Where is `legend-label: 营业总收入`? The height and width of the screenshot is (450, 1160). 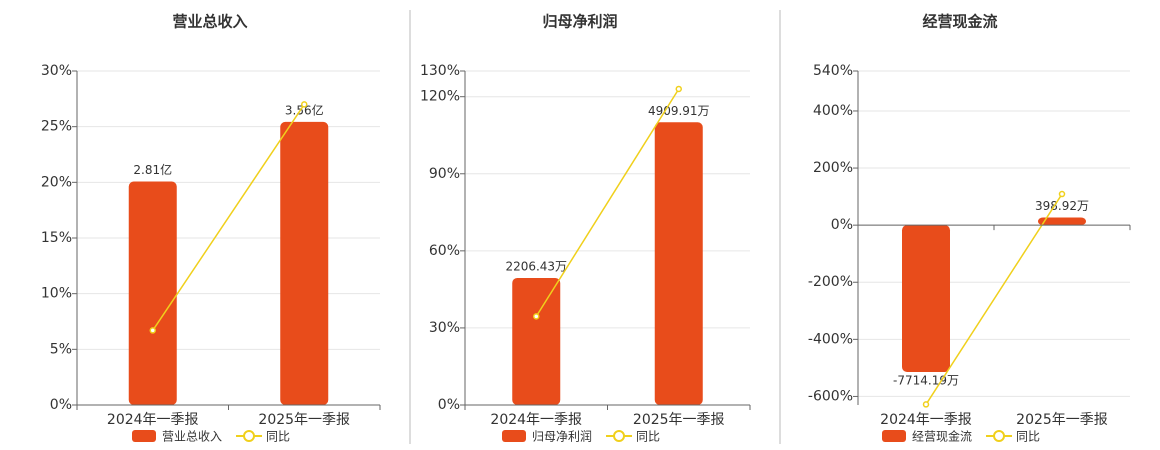 legend-label: 营业总收入 is located at coordinates (192, 437).